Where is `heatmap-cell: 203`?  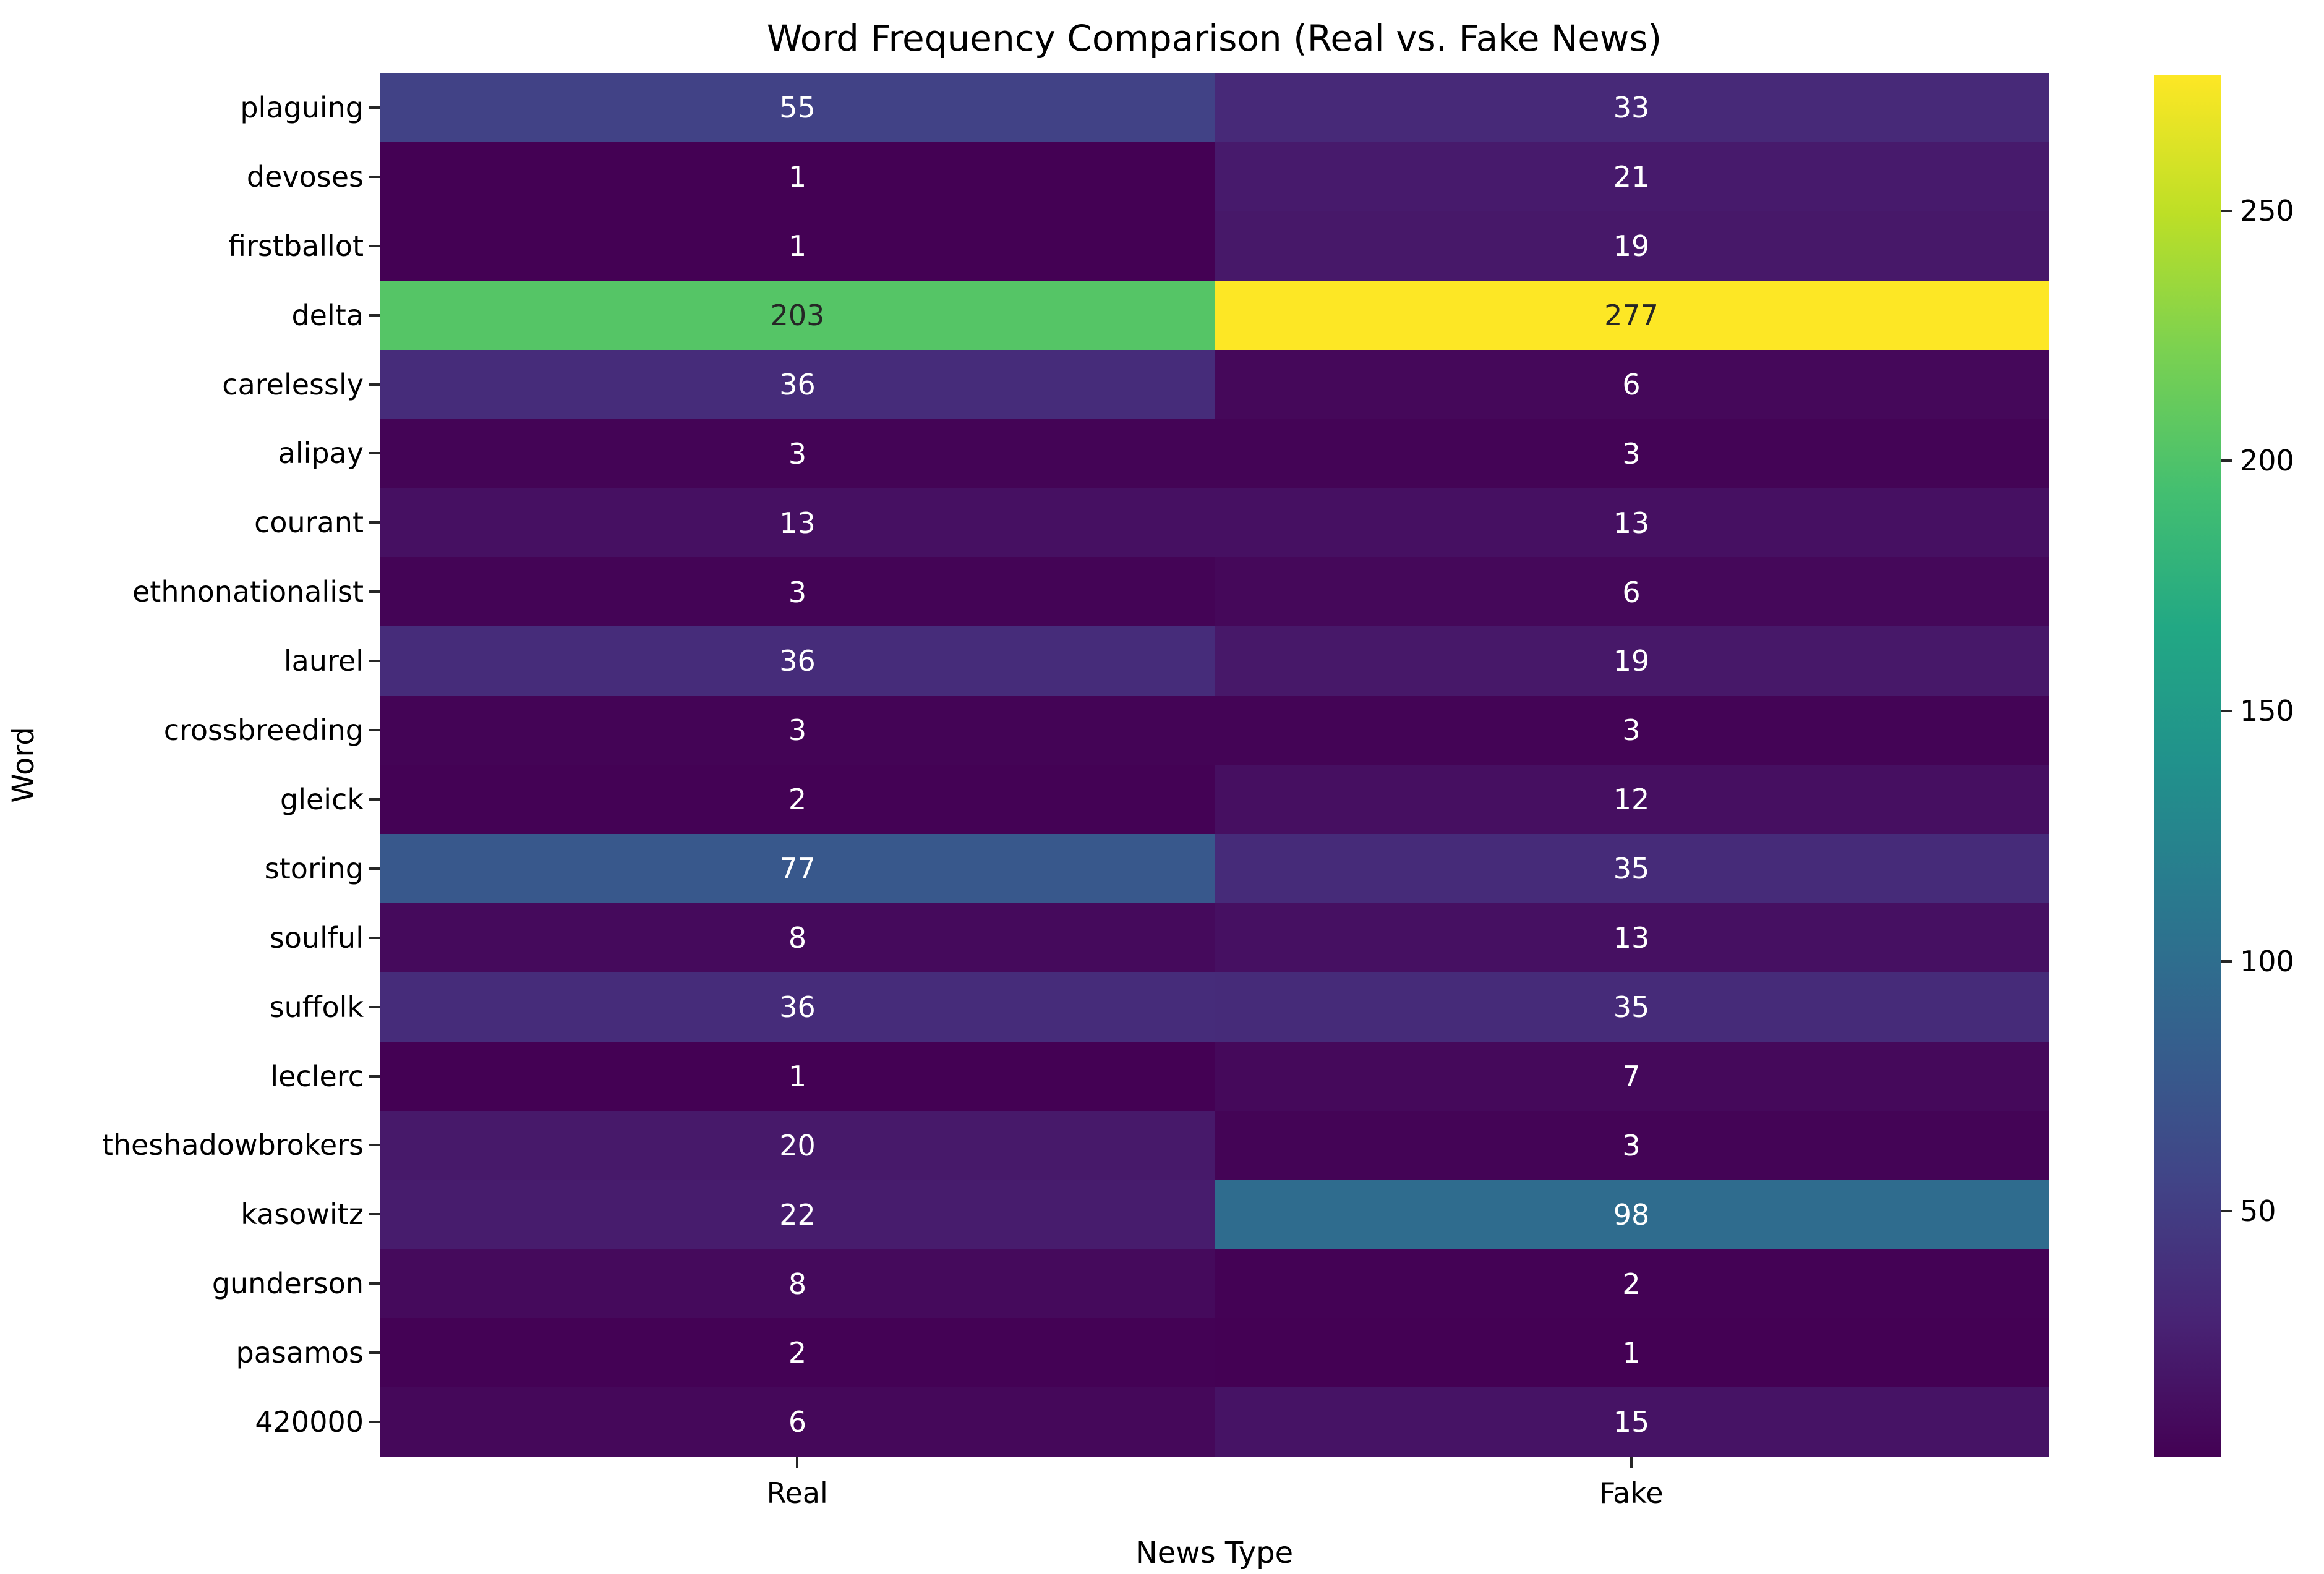
heatmap-cell: 203 is located at coordinates (797, 315).